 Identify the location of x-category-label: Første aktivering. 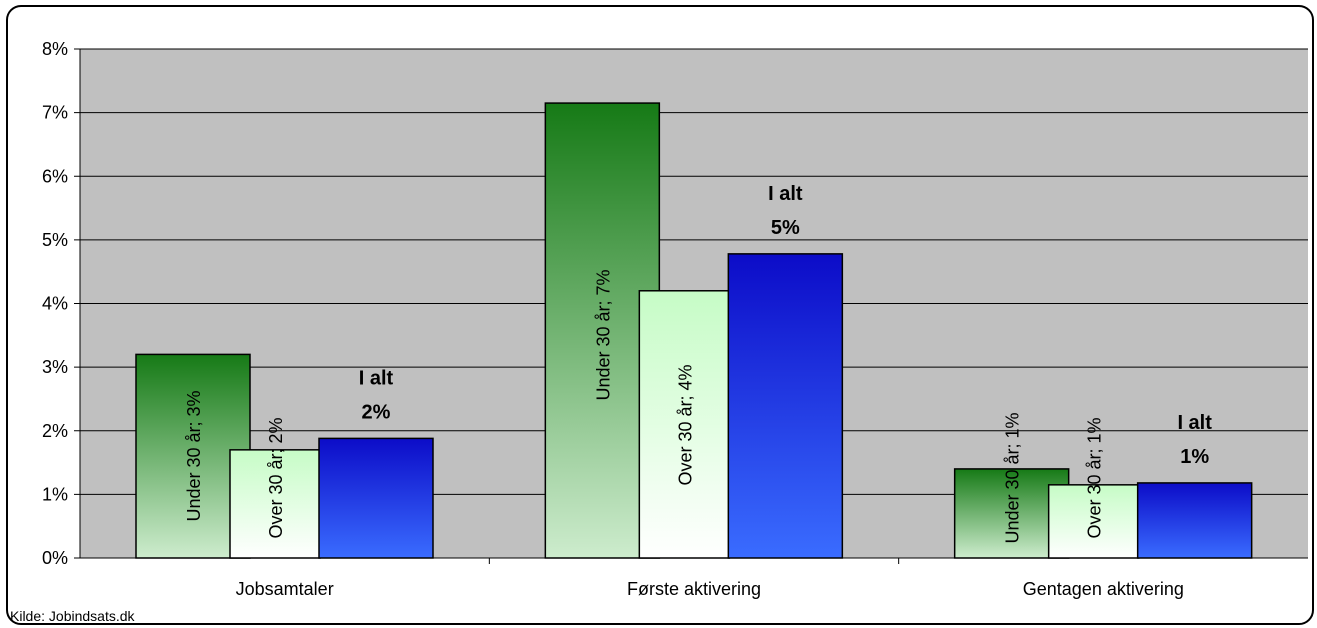
(694, 589).